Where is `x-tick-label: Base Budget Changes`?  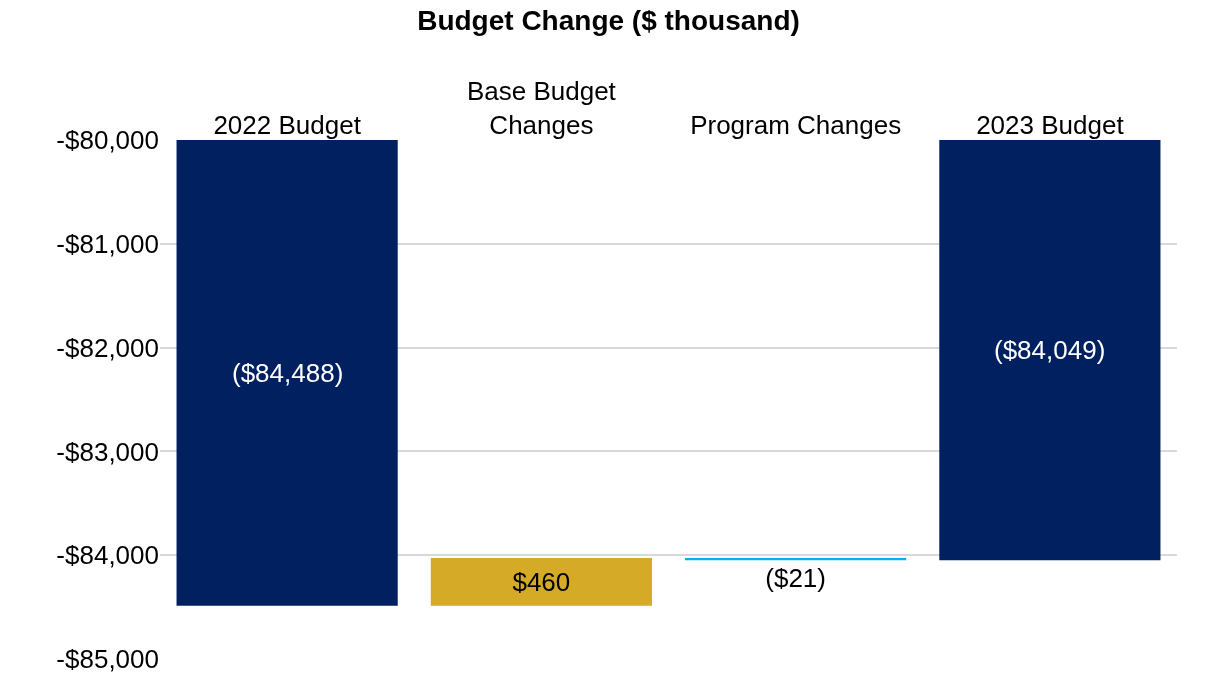
x-tick-label: Base Budget Changes is located at coordinates (541, 108).